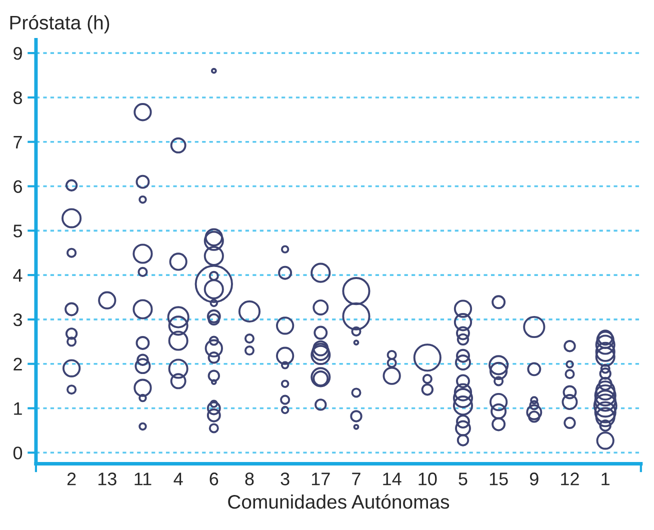 This screenshot has width=654, height=530. Describe the element at coordinates (18, 408) in the screenshot. I see `y-tick-label: 1` at that location.